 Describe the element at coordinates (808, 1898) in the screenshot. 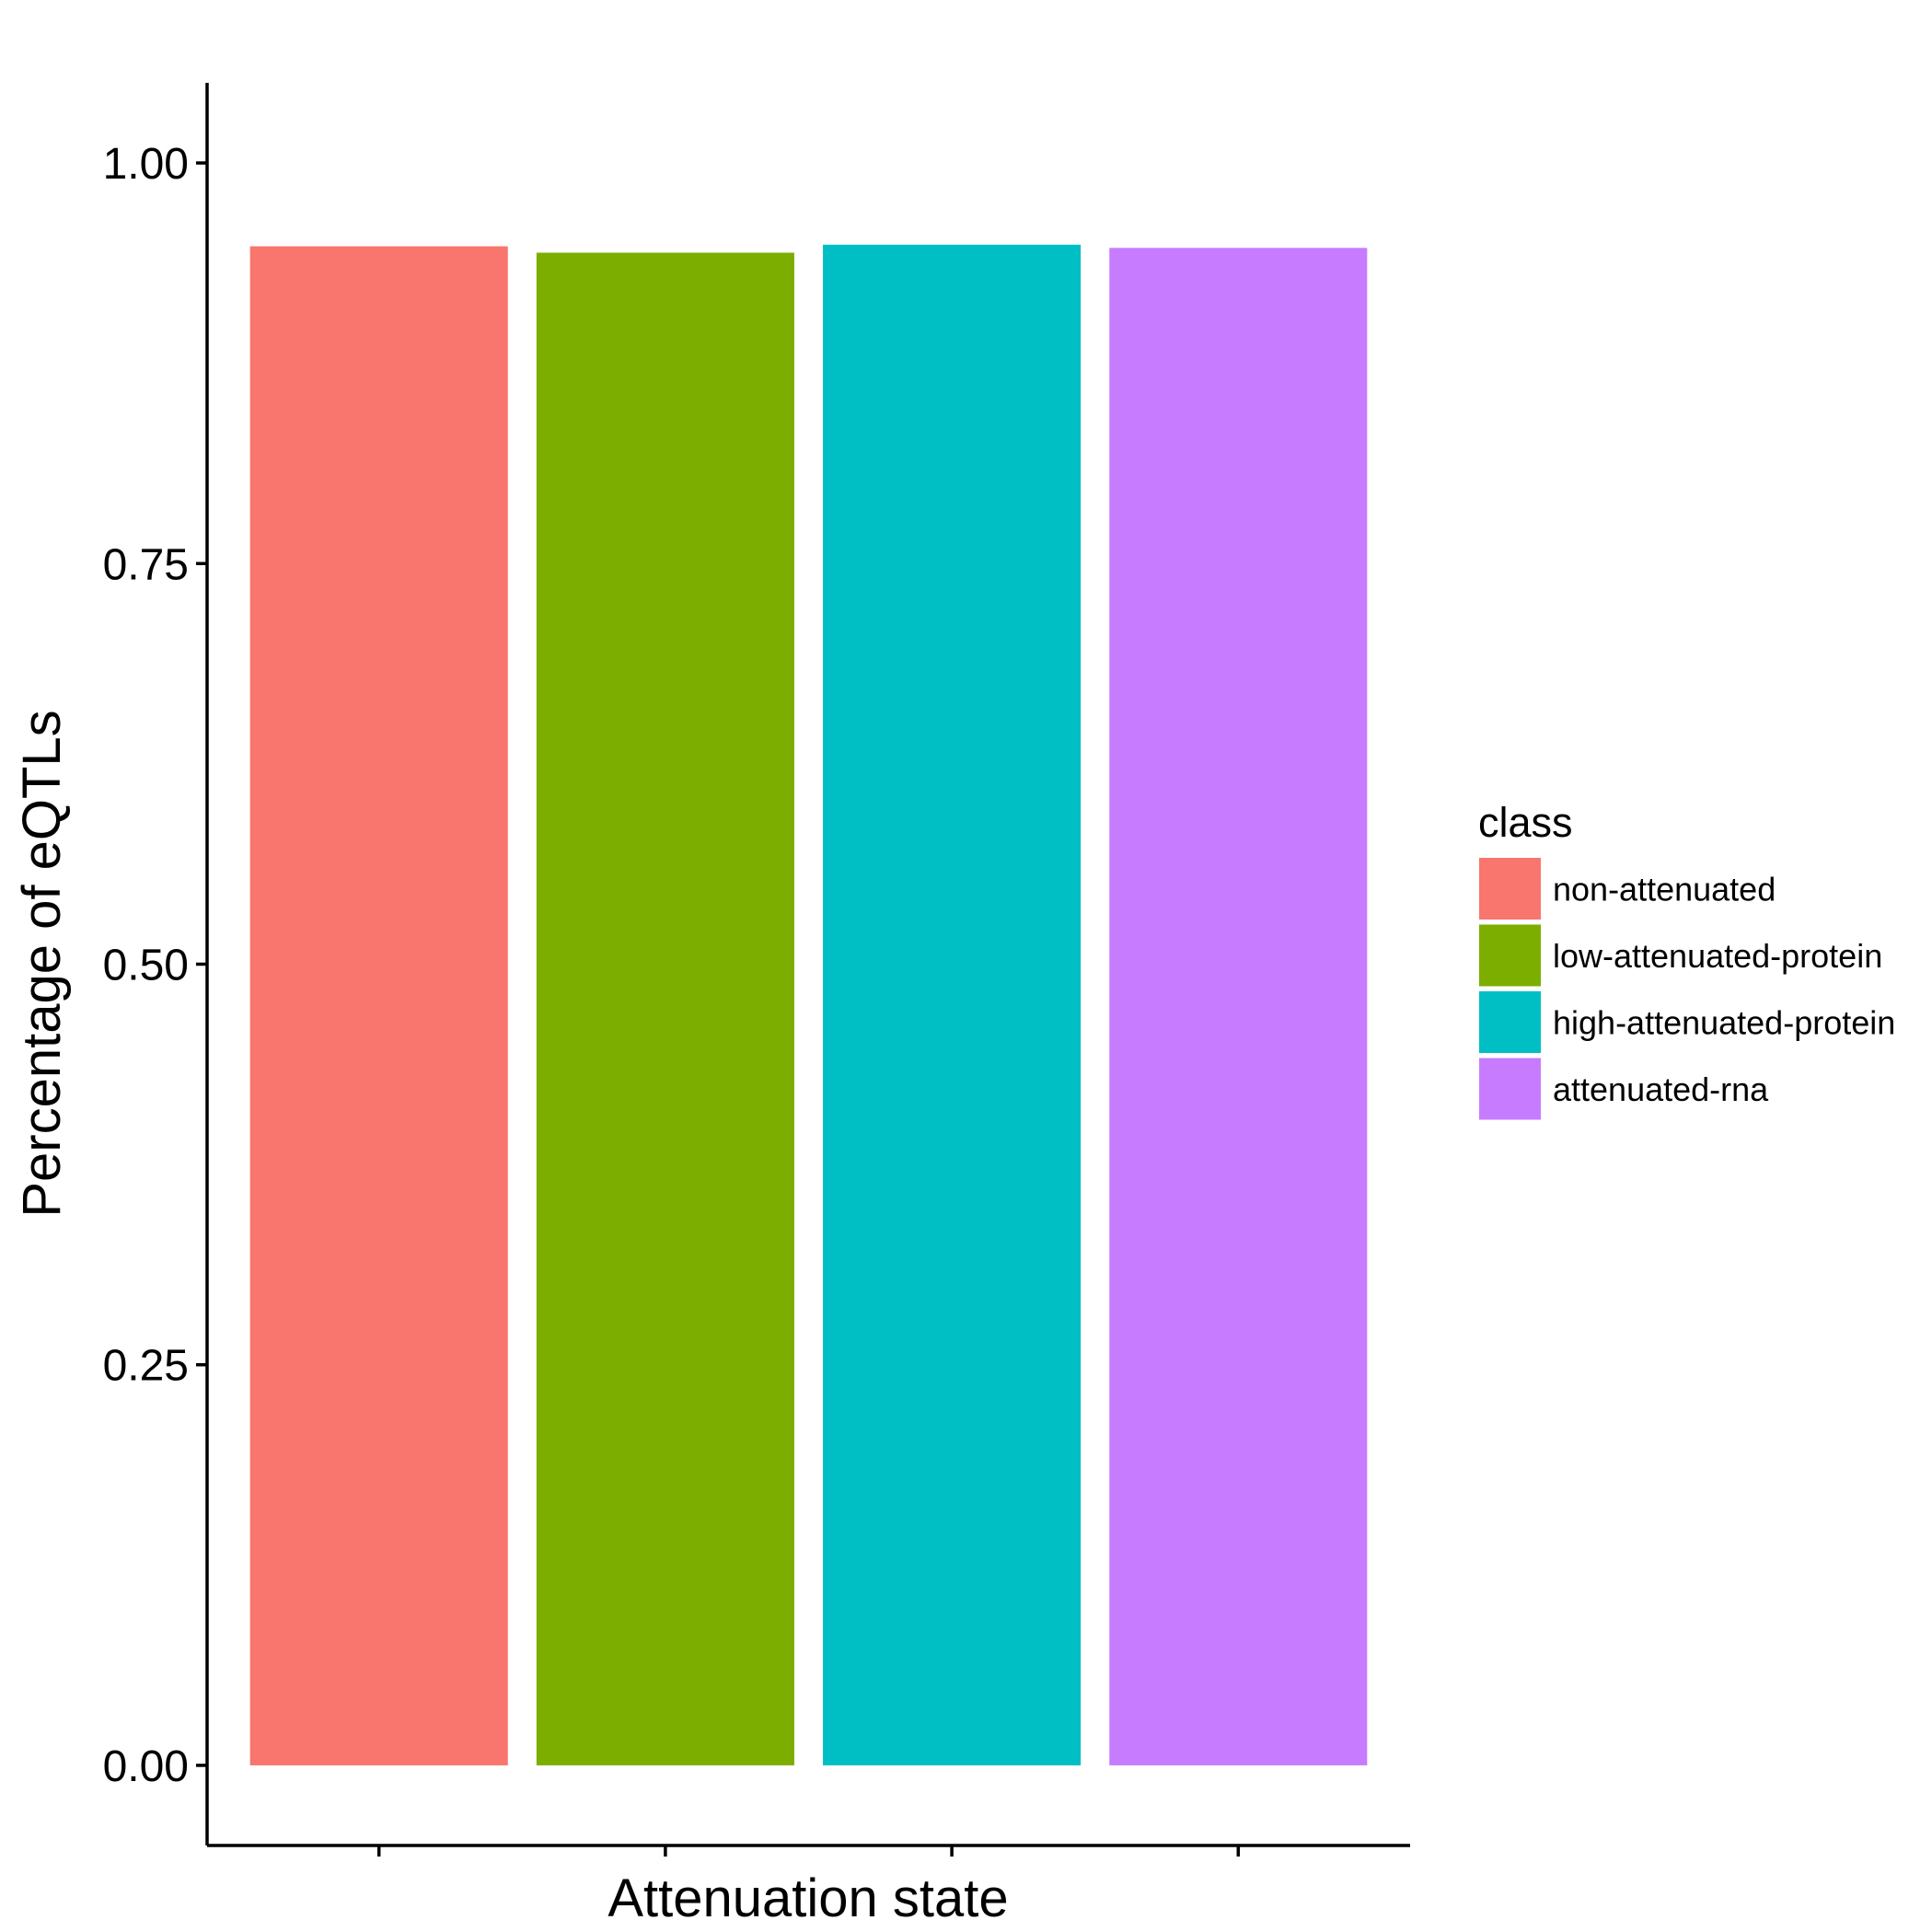

I see `x-axis-title: Attenuation state` at that location.